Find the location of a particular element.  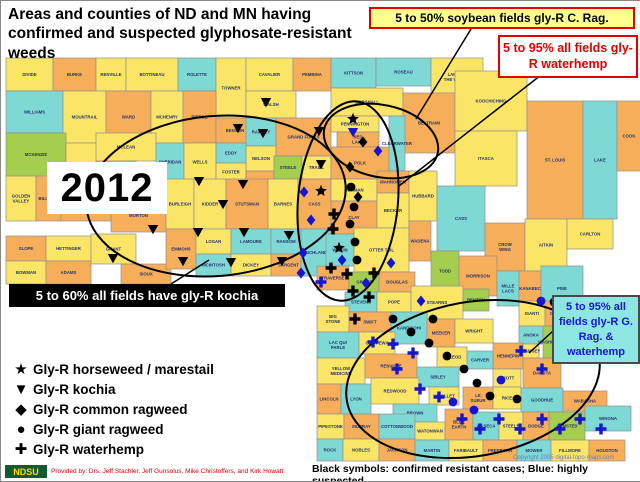

county-label: CARLTON is located at coordinates (590, 234).